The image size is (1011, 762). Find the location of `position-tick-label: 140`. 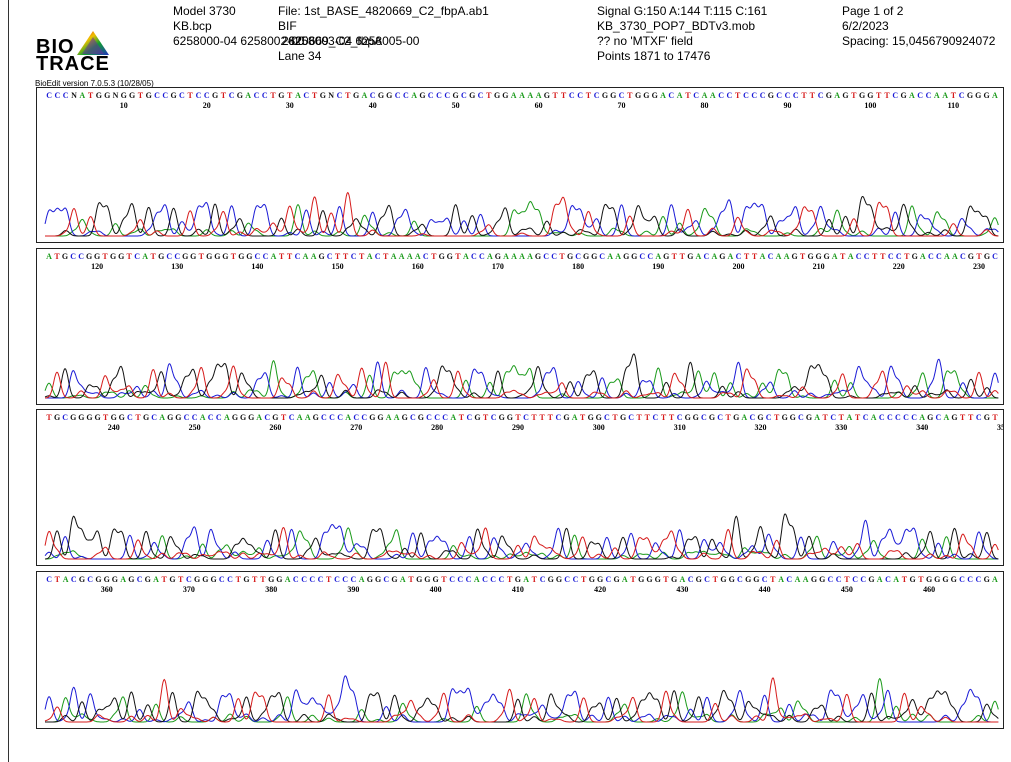

position-tick-label: 140 is located at coordinates (257, 266).